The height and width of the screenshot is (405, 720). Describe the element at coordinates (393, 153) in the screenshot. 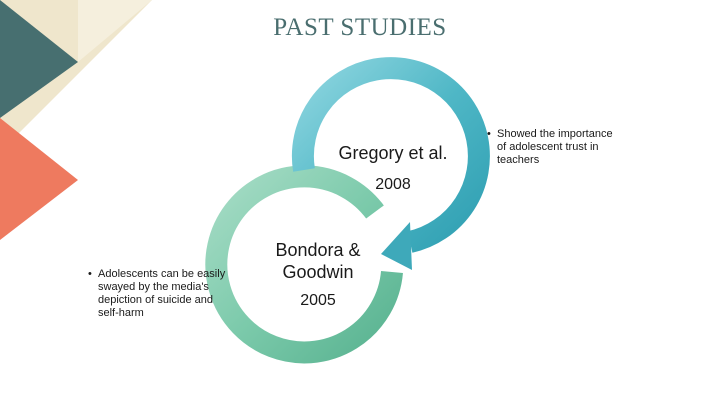

I see `study-1-name: Gregory et al.` at that location.